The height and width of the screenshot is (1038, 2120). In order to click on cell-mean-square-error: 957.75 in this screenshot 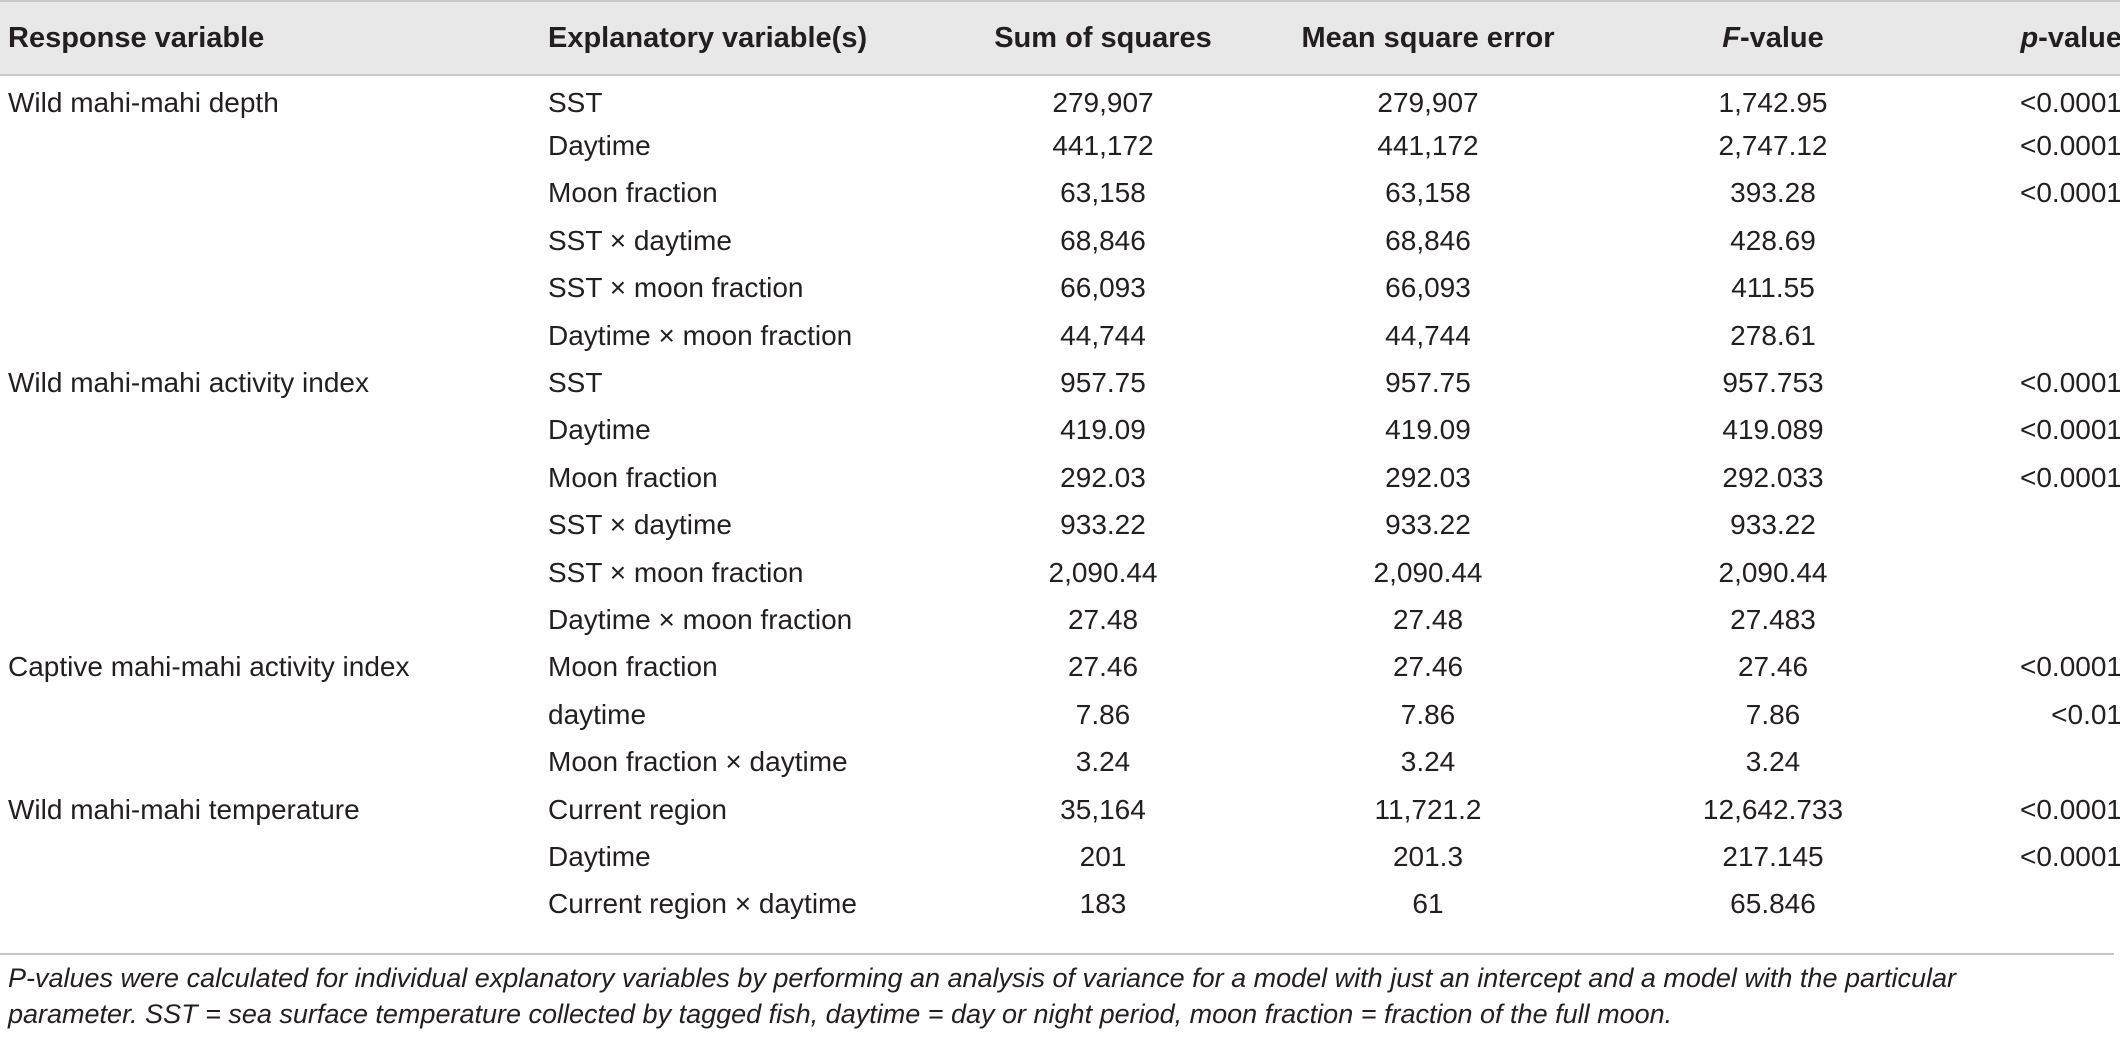, I will do `click(1428, 383)`.